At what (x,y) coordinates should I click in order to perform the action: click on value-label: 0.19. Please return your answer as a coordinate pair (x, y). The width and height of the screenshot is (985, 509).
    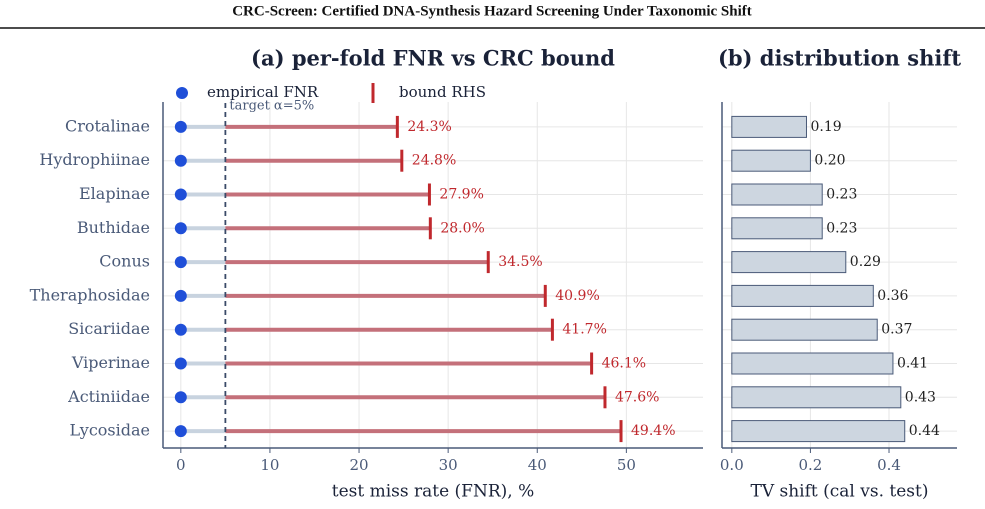
    Looking at the image, I should click on (825, 127).